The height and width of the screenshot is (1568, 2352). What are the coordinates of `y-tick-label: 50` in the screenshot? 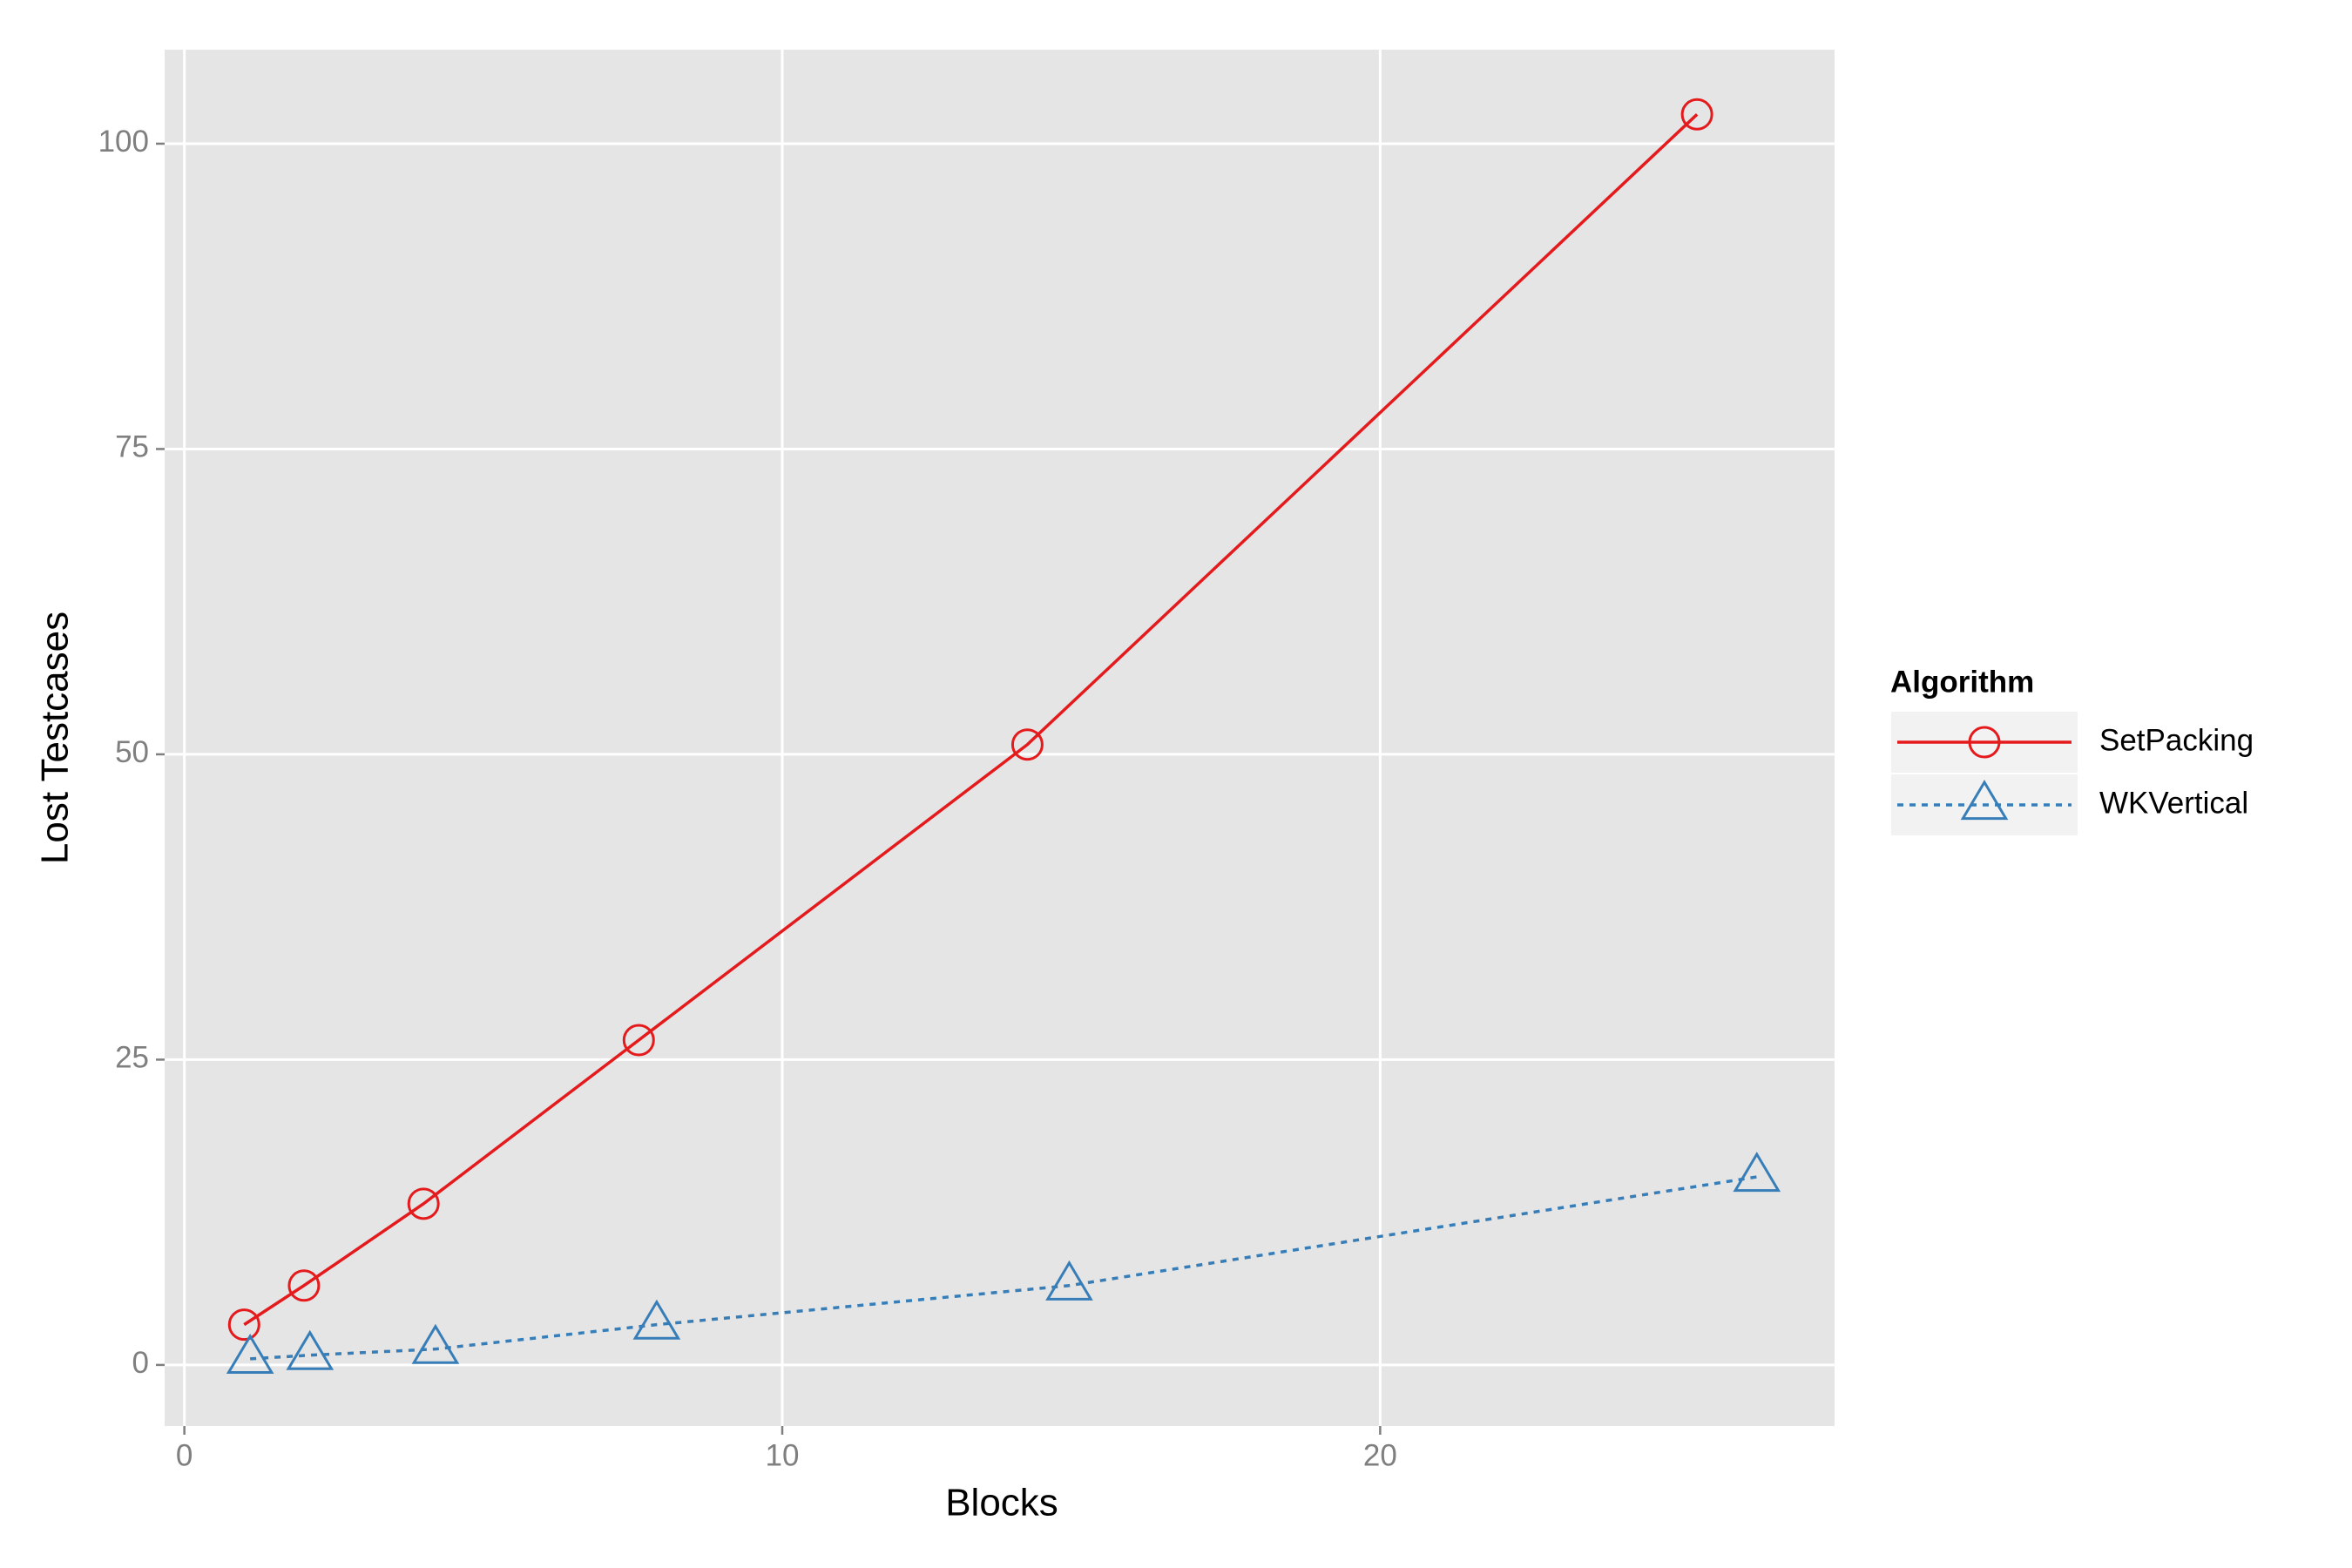 It's located at (132, 752).